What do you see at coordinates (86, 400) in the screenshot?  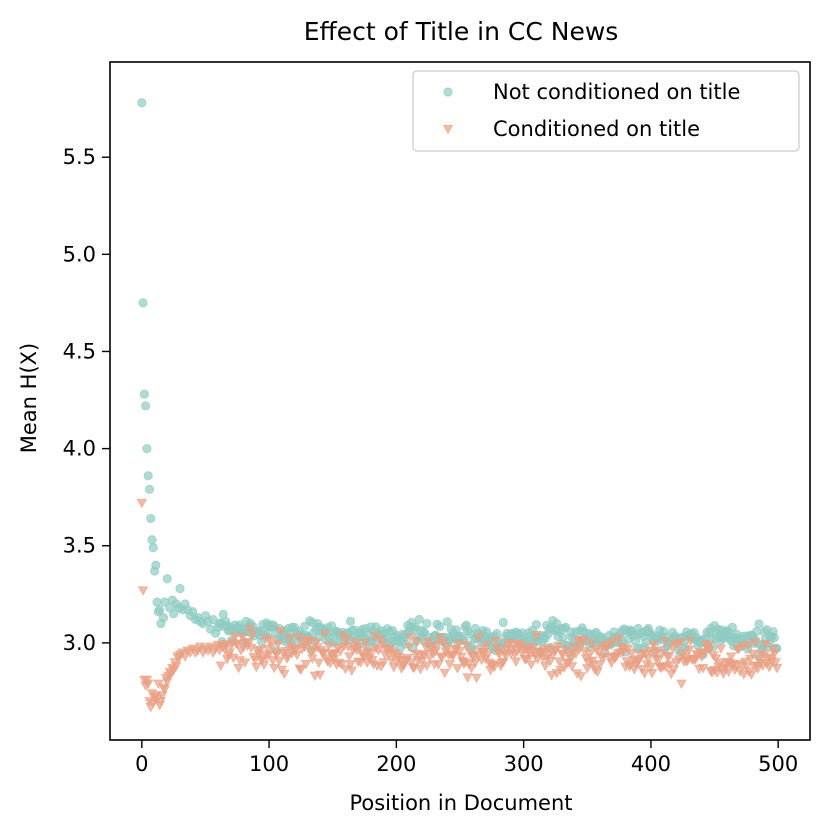 I see `y-axis: 3.0 3.5 4.0 4.5 5.0 5.5` at bounding box center [86, 400].